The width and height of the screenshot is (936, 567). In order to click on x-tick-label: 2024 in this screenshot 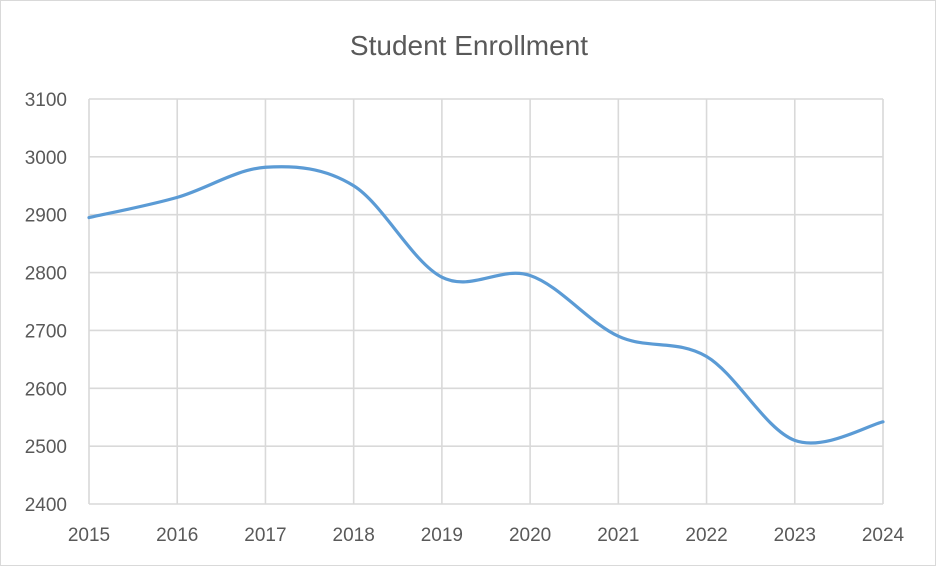, I will do `click(883, 535)`.